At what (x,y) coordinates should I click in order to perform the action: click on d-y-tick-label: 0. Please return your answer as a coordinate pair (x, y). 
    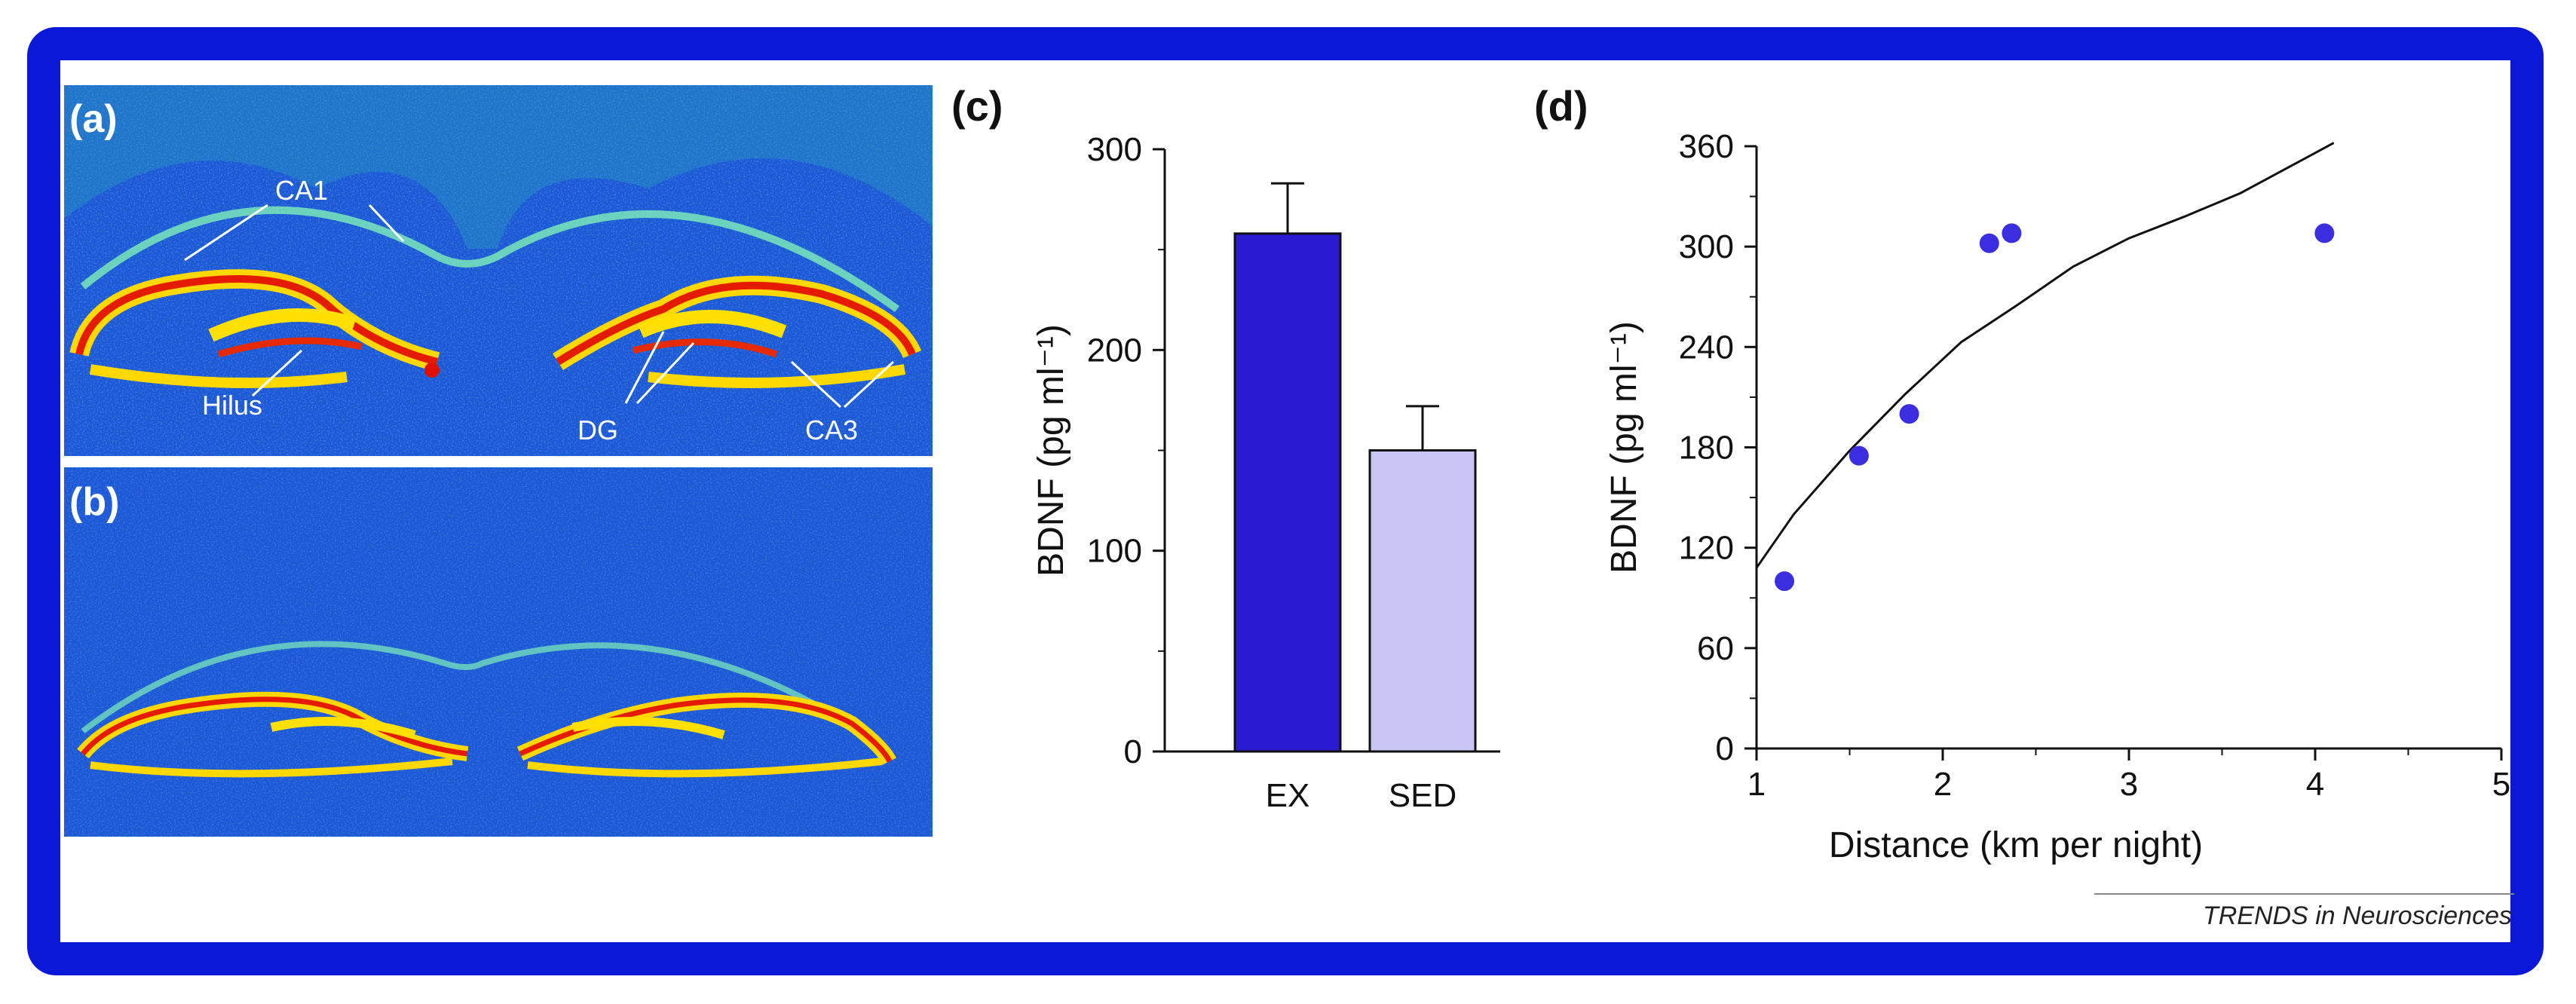
    Looking at the image, I should click on (1725, 748).